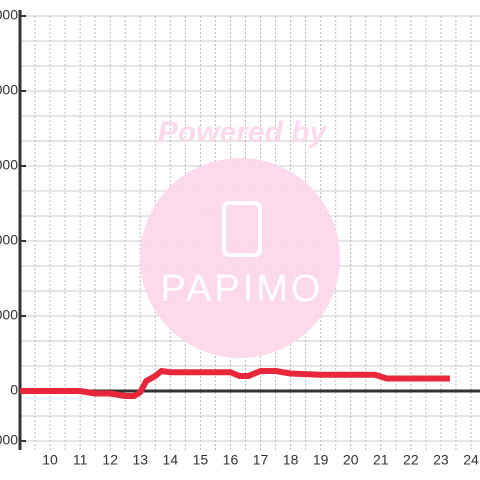 The image size is (480, 480). What do you see at coordinates (9, 90) in the screenshot?
I see `y-tick-label: 120,000` at bounding box center [9, 90].